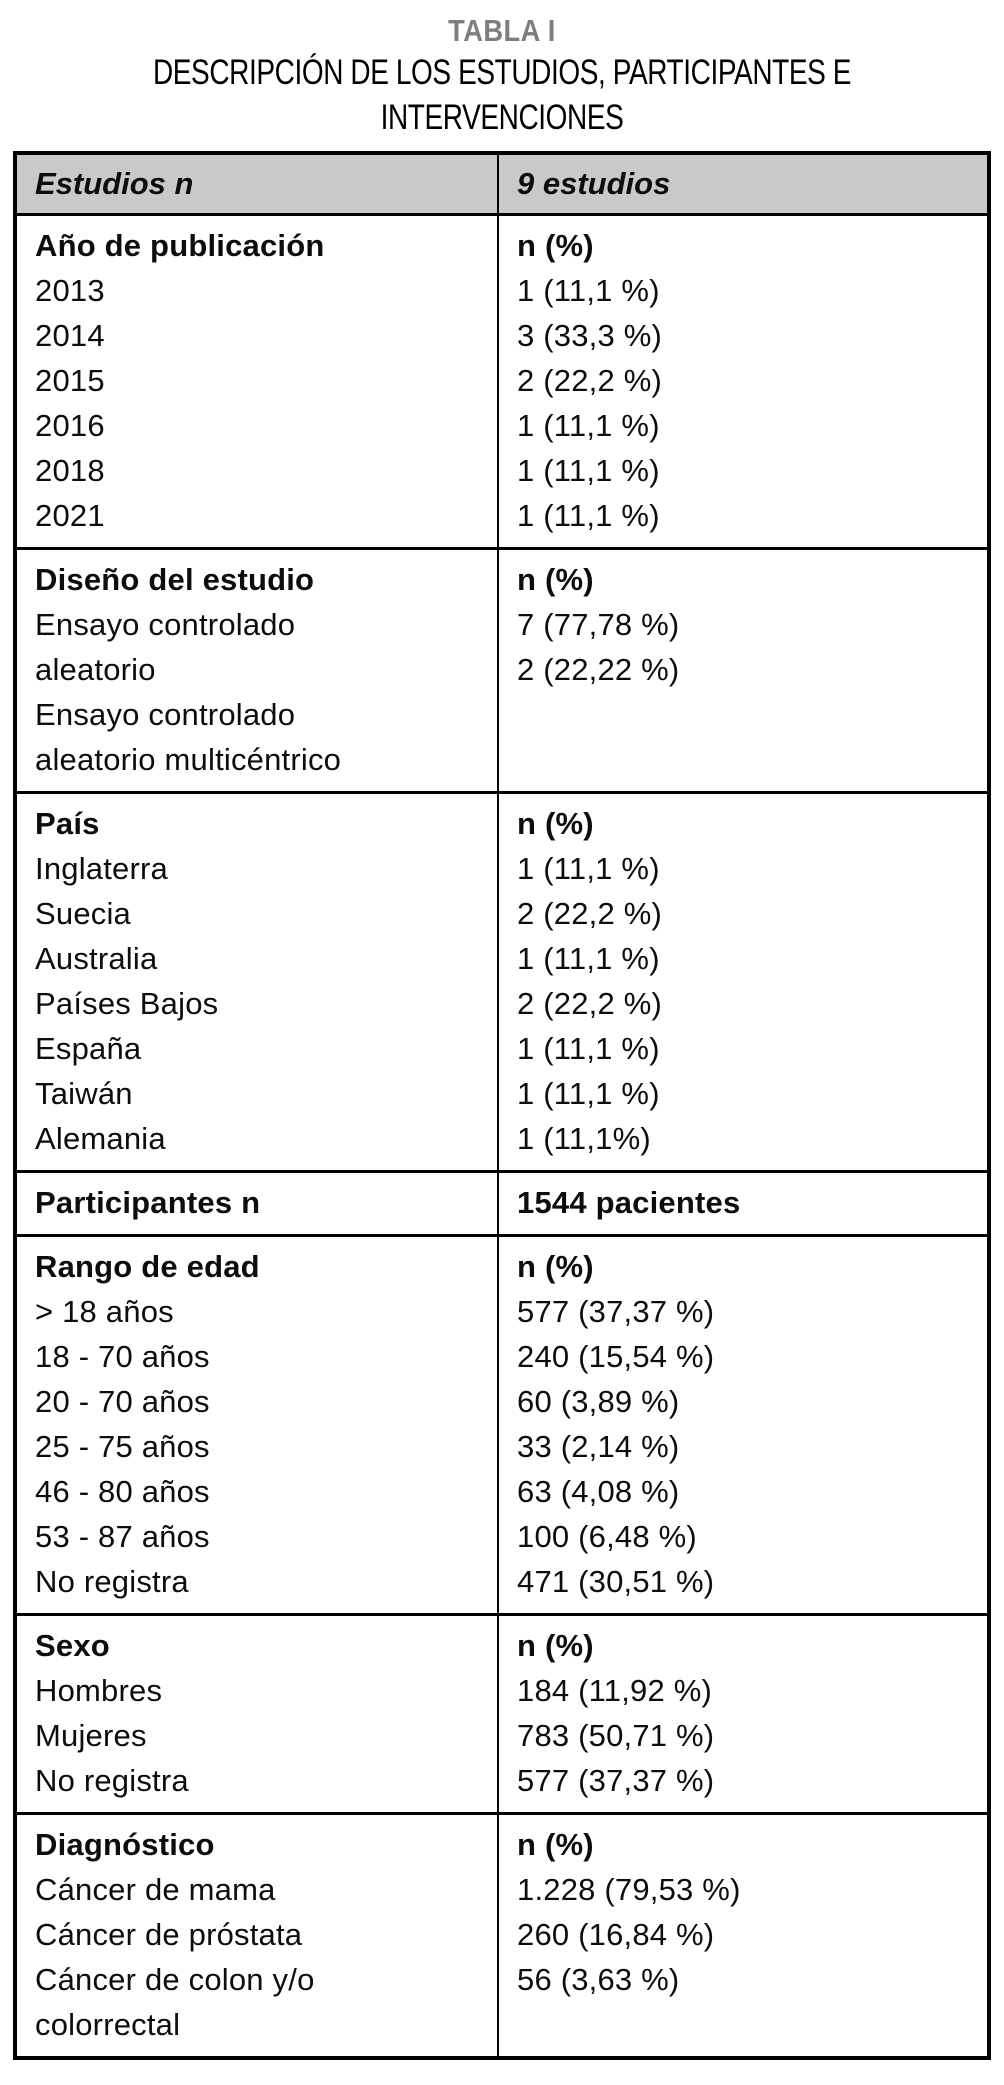  I want to click on row-category: 18 - 70 años, so click(122, 1356).